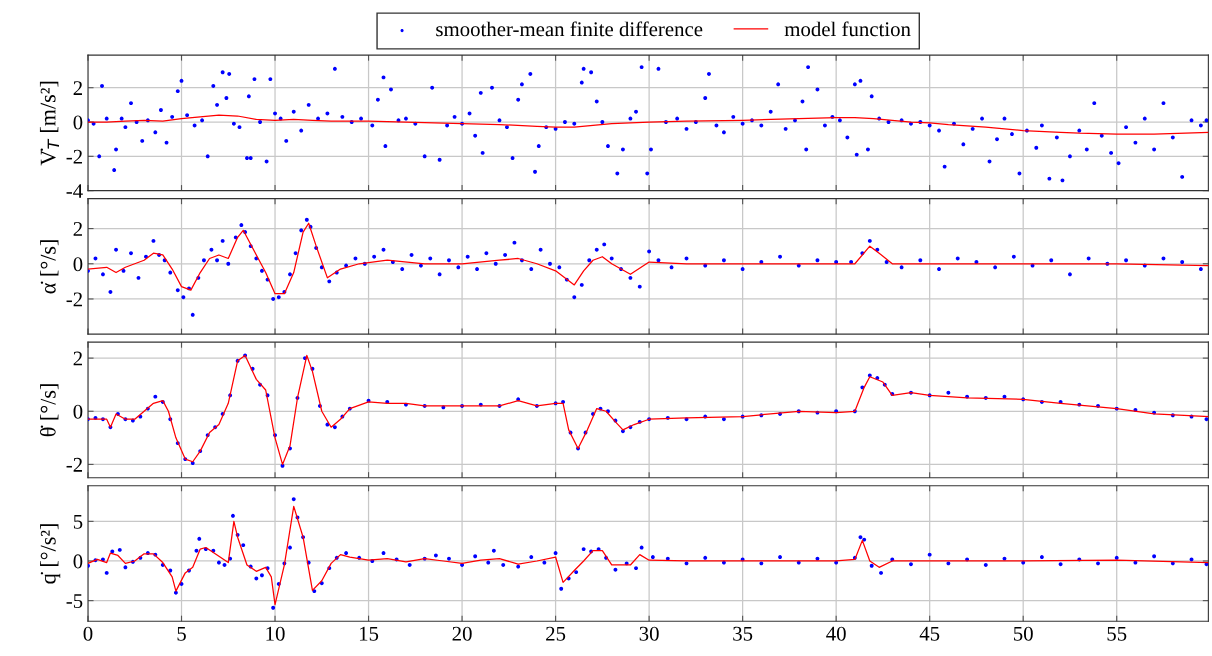  What do you see at coordinates (648, 124) in the screenshot?
I see `line-series` at bounding box center [648, 124].